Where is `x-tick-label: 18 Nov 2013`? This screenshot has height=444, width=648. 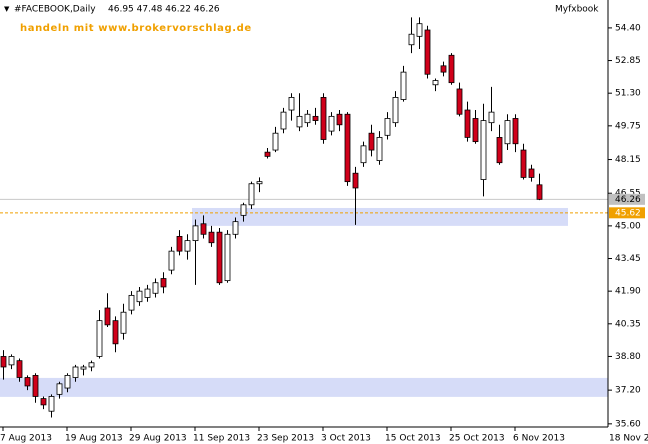
x-tick-label: 18 Nov 2013 is located at coordinates (628, 439).